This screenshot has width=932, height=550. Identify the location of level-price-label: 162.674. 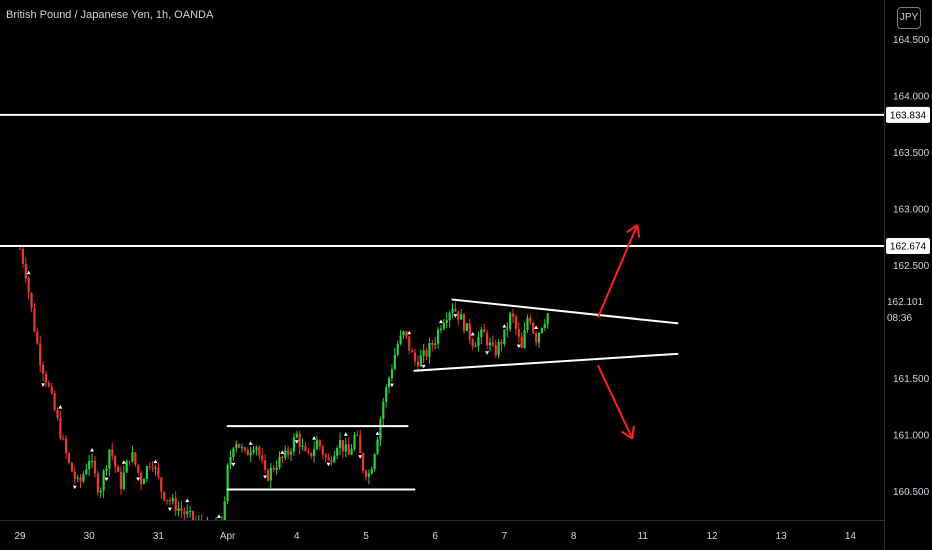
(908, 246).